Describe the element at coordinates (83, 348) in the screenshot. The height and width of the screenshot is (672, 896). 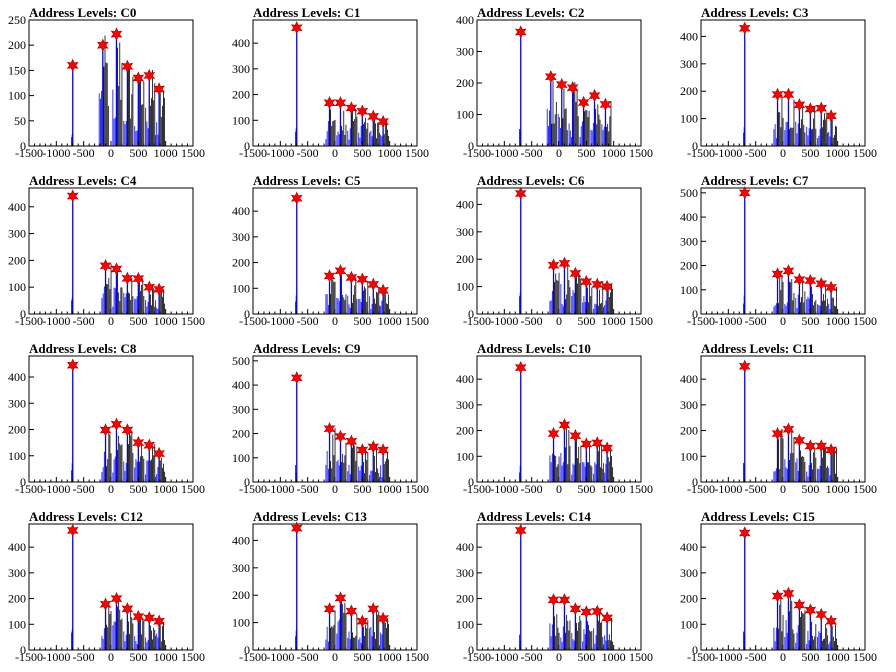
I see `panel-title: Address Levels: C8` at that location.